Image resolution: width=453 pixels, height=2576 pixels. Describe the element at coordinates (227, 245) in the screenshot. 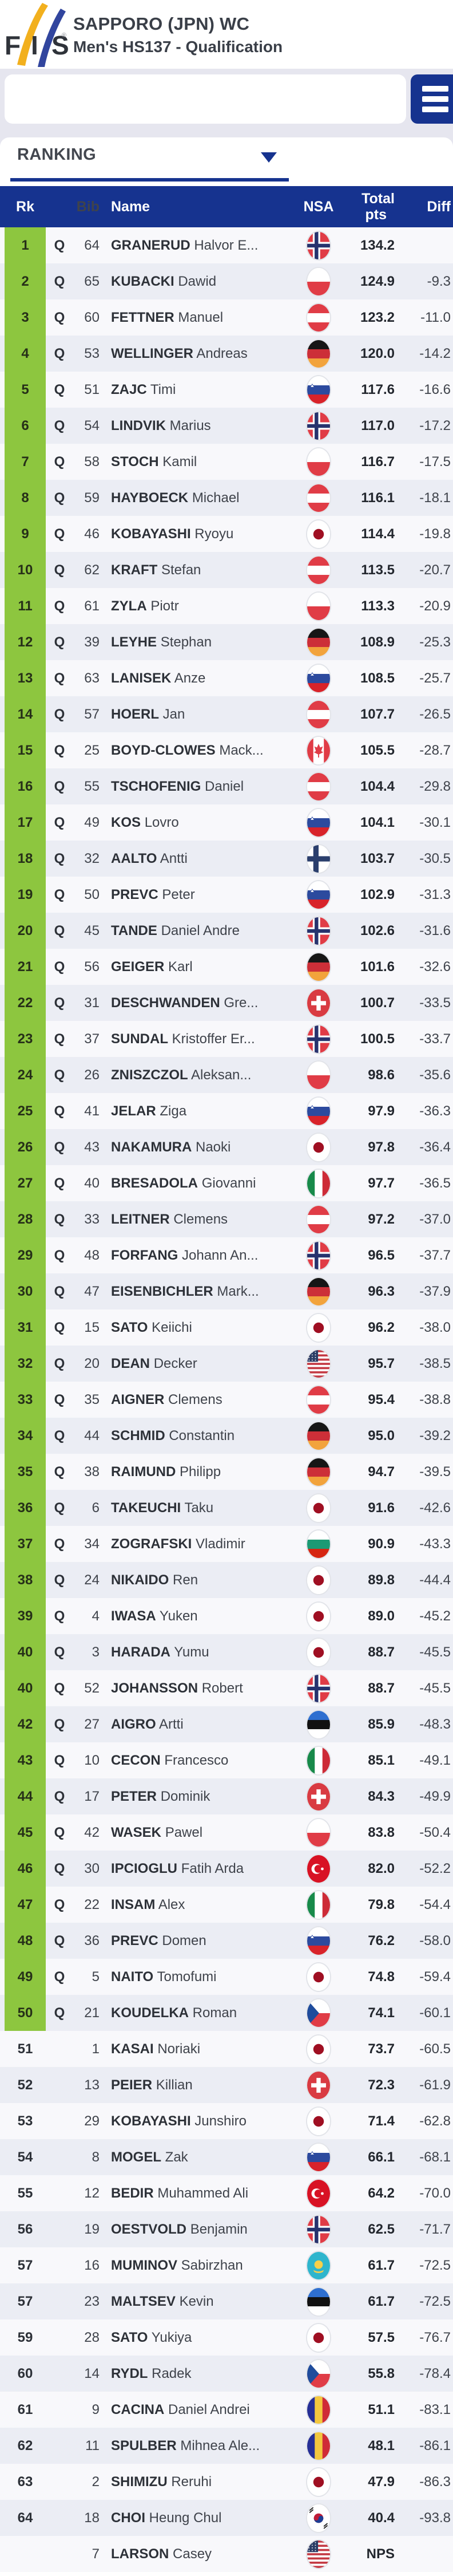

I see `table-row: 1 Q 64 GRANERUD Halvor E... 134.2` at that location.